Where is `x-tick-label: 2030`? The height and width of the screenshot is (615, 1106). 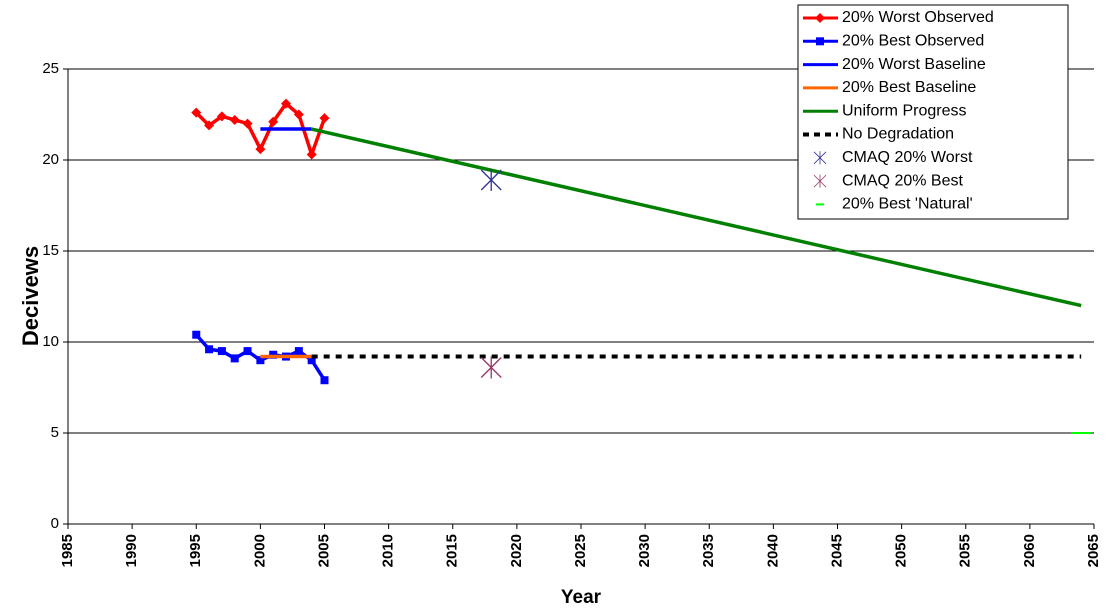
x-tick-label: 2030 is located at coordinates (644, 550).